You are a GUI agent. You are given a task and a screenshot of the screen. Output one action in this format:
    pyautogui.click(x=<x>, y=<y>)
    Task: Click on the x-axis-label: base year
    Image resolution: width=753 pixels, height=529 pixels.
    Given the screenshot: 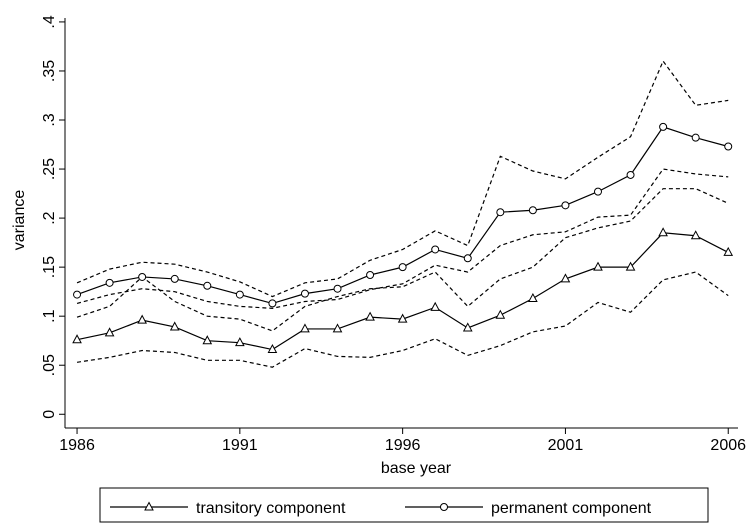 What is the action you would take?
    pyautogui.click(x=416, y=468)
    